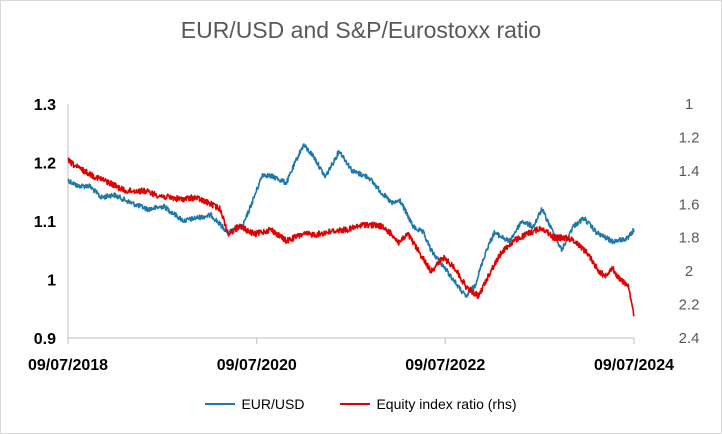 This screenshot has width=722, height=434. Describe the element at coordinates (689, 171) in the screenshot. I see `y-right-tick-label: 1.4` at that location.